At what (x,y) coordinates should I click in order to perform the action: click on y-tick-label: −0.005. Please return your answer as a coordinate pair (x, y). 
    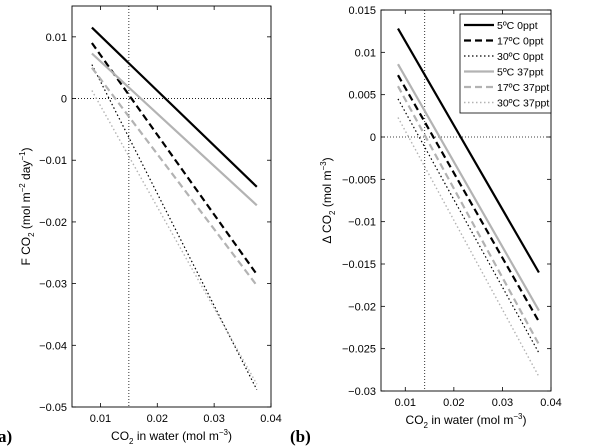
    Looking at the image, I should click on (359, 180).